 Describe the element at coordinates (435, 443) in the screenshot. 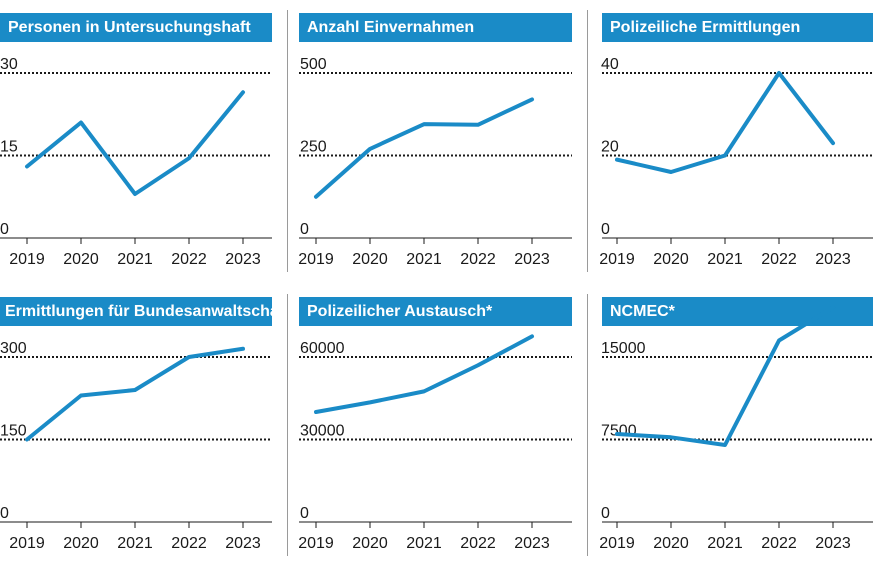

I see `line-chart: 0 30000 60000 2019 2020 2021 2022 2023` at that location.